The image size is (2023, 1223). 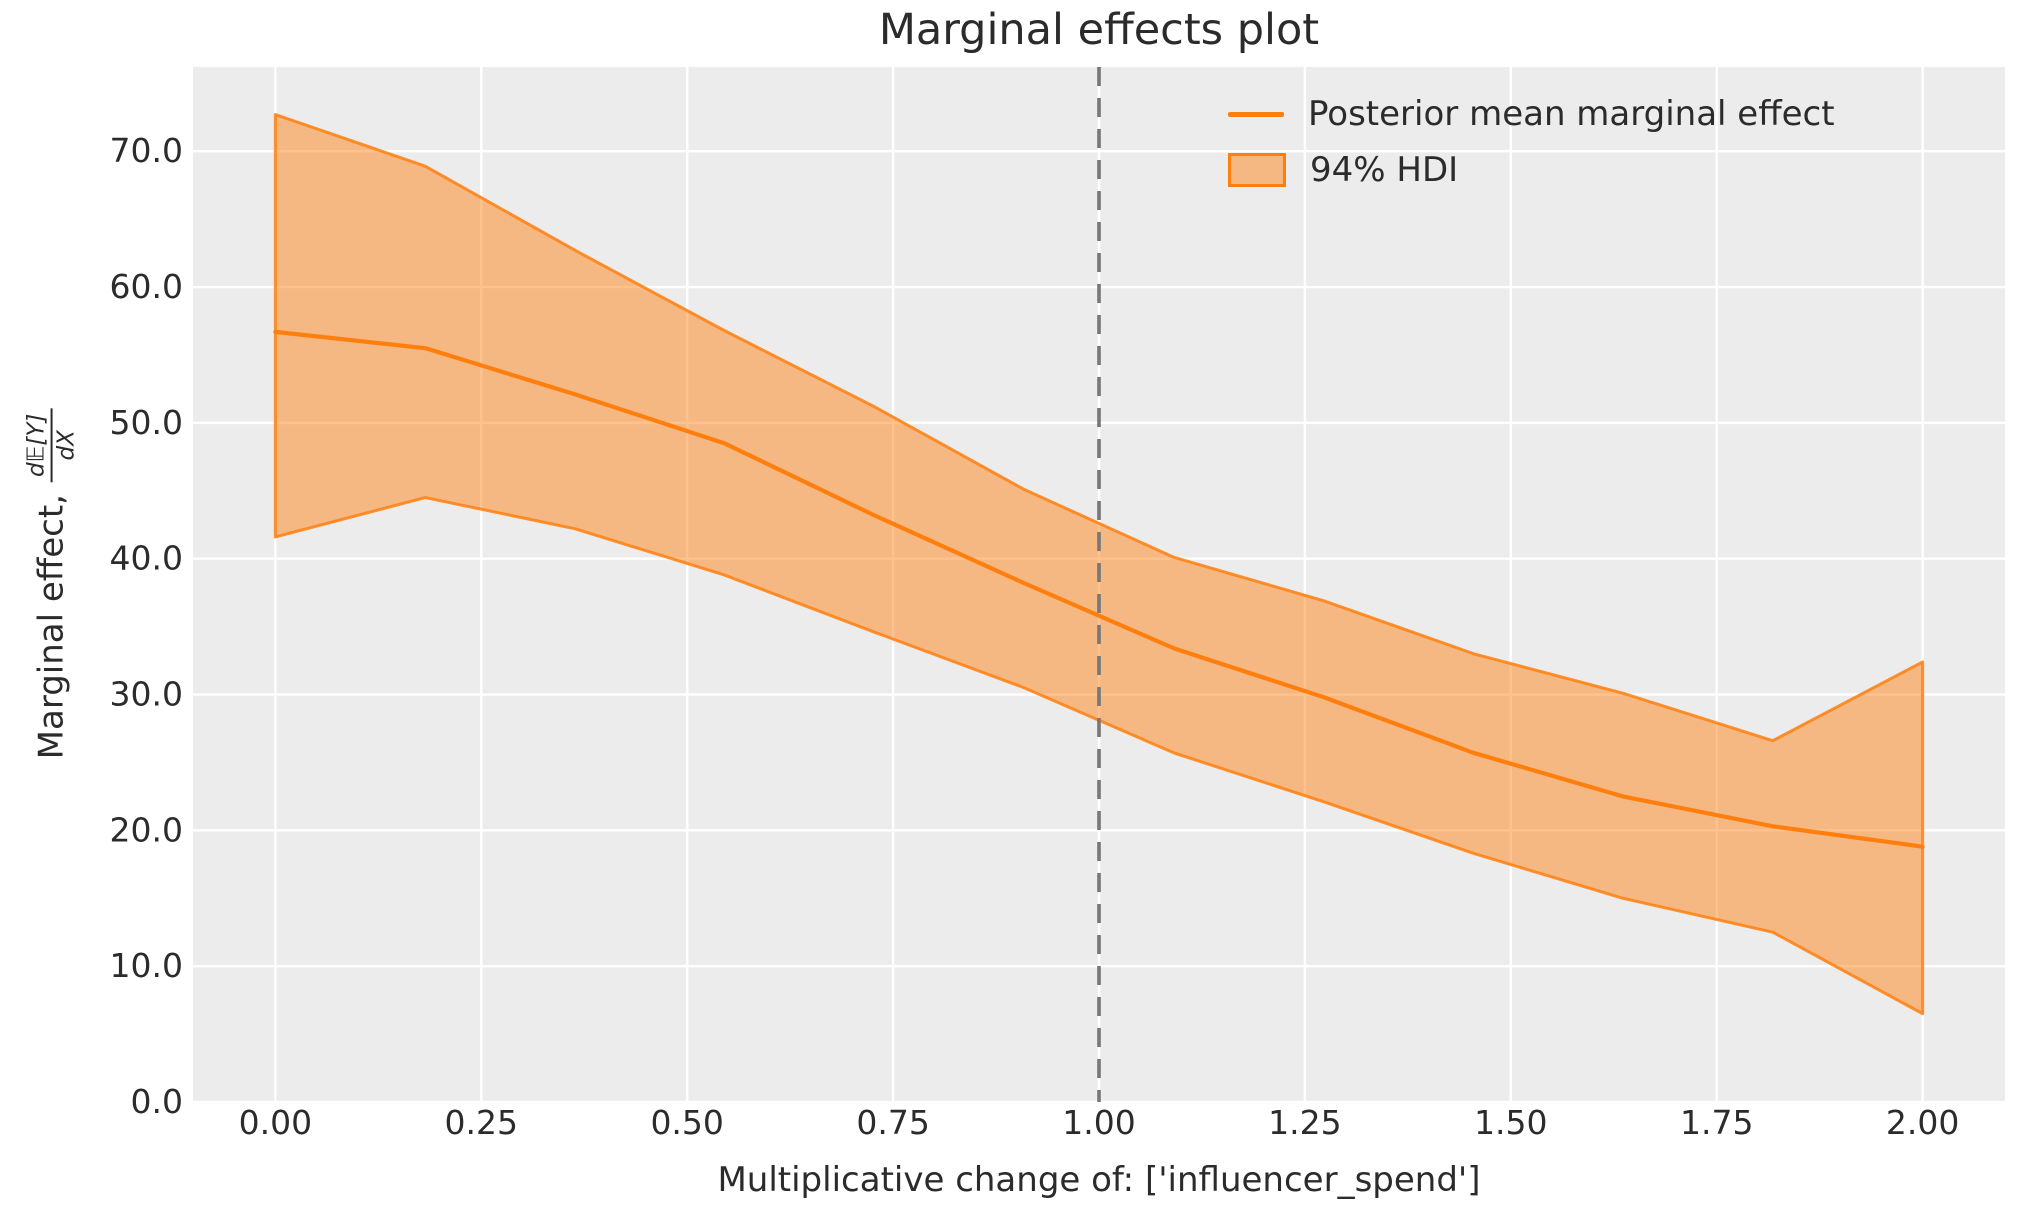 I want to click on y-axis-label-fraction: d𝔼[Y] dX, so click(x=52, y=445).